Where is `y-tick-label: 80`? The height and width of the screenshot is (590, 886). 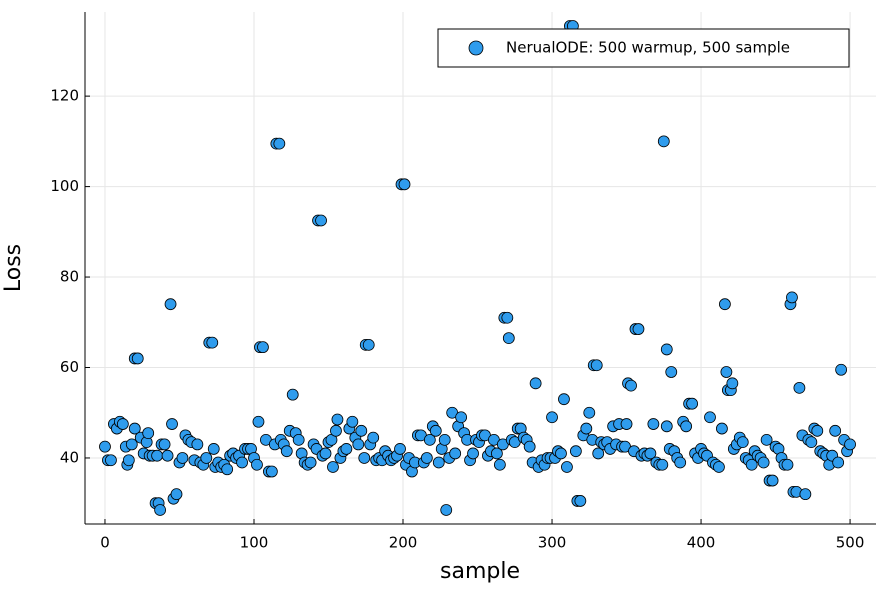
y-tick-label: 80 is located at coordinates (69, 277).